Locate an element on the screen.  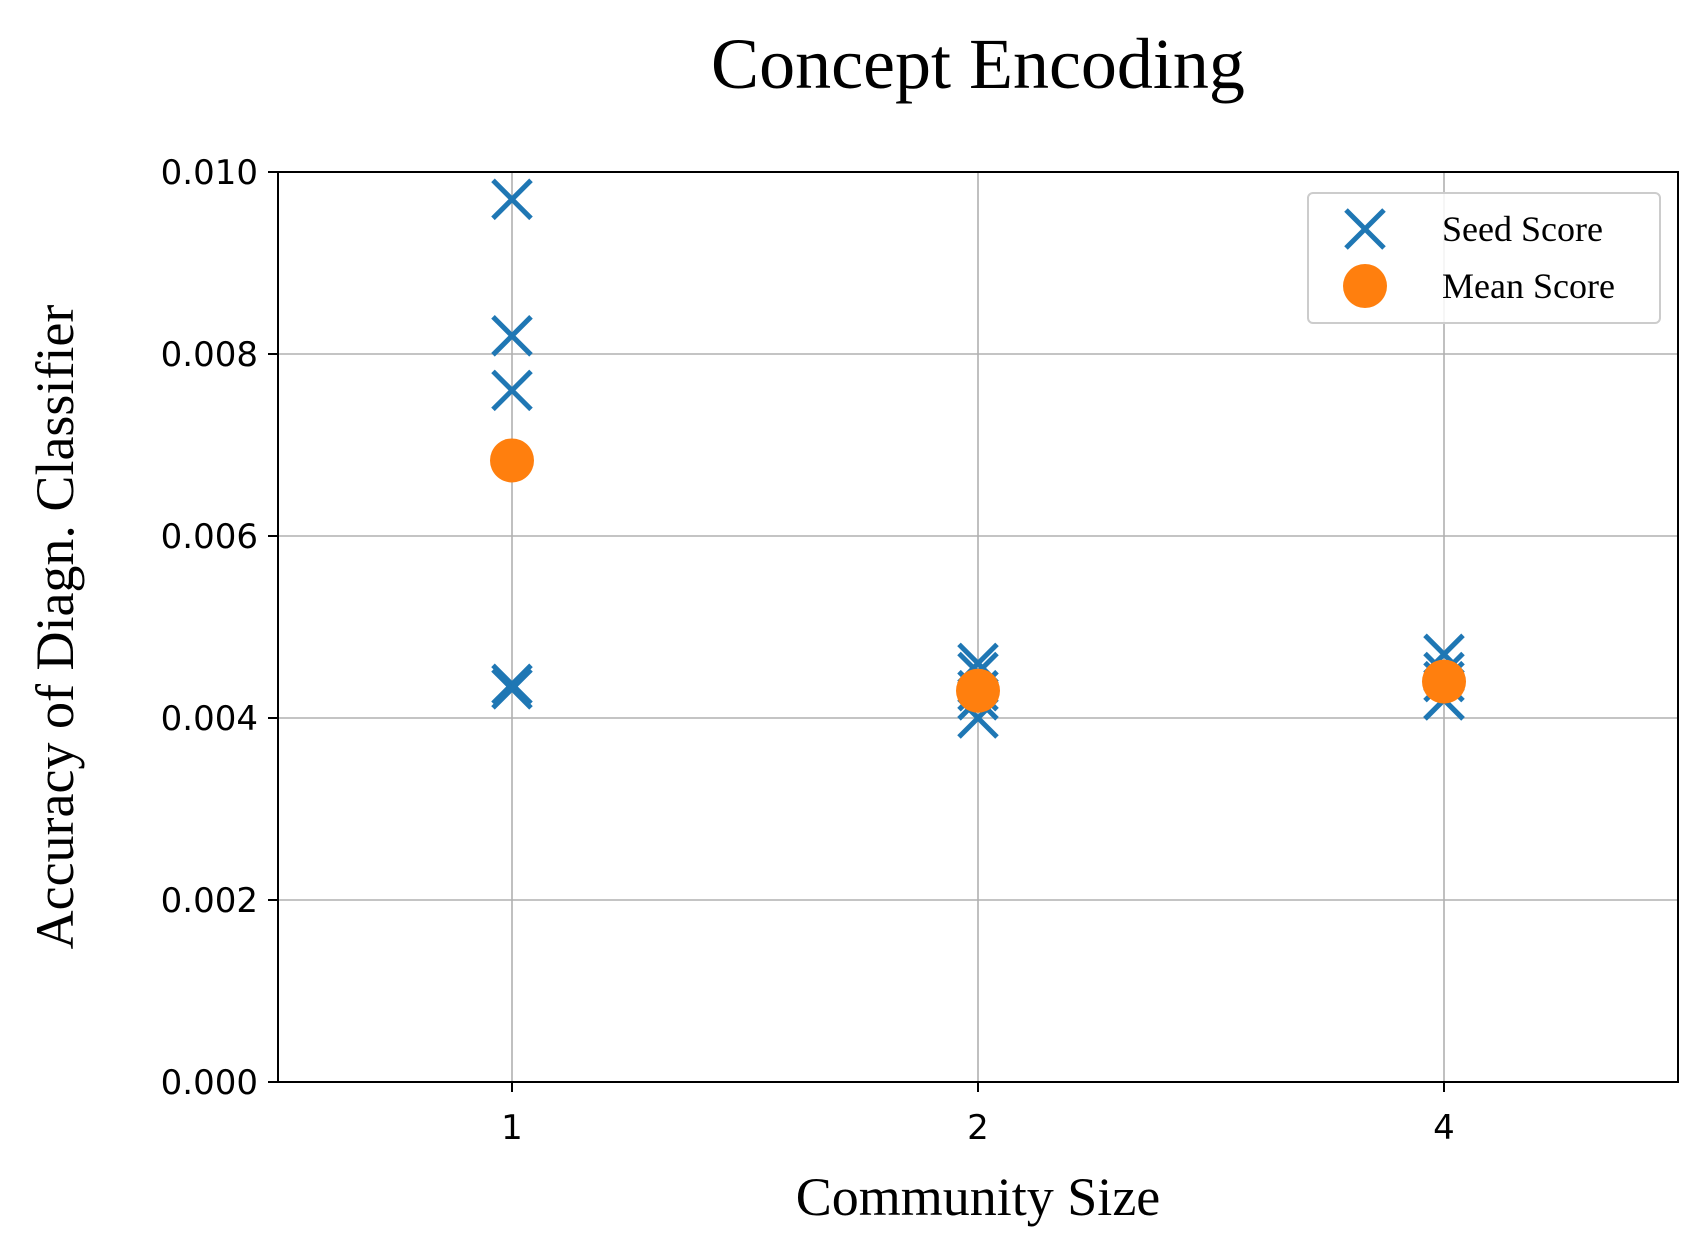
x-axis-label: Community Size is located at coordinates (978, 1197).